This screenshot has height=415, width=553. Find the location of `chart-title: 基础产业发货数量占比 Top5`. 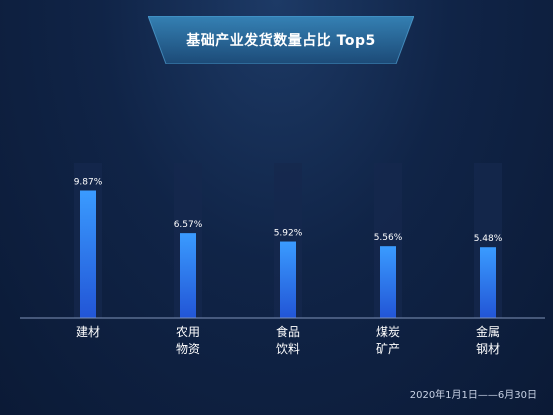

chart-title: 基础产业发货数量占比 Top5 is located at coordinates (281, 41).